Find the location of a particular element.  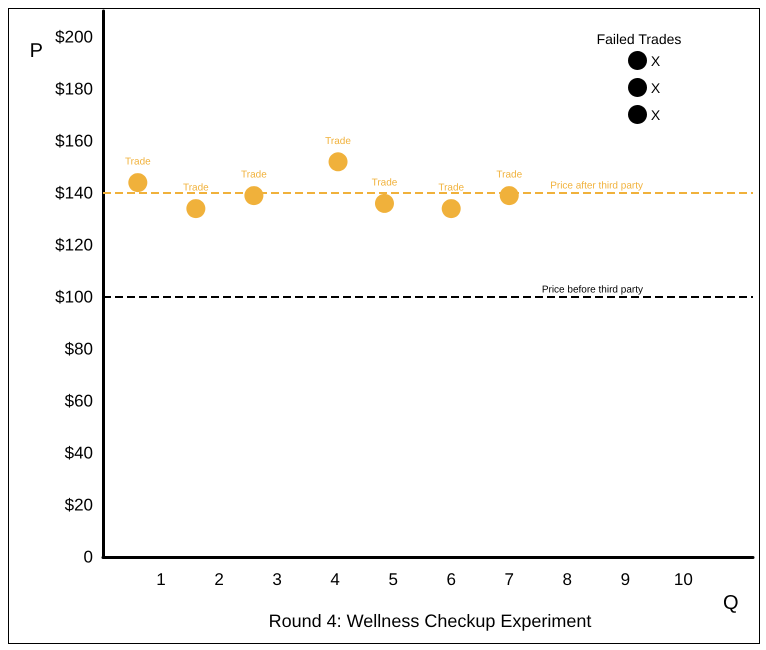

x-tick-label: 3 is located at coordinates (277, 579).